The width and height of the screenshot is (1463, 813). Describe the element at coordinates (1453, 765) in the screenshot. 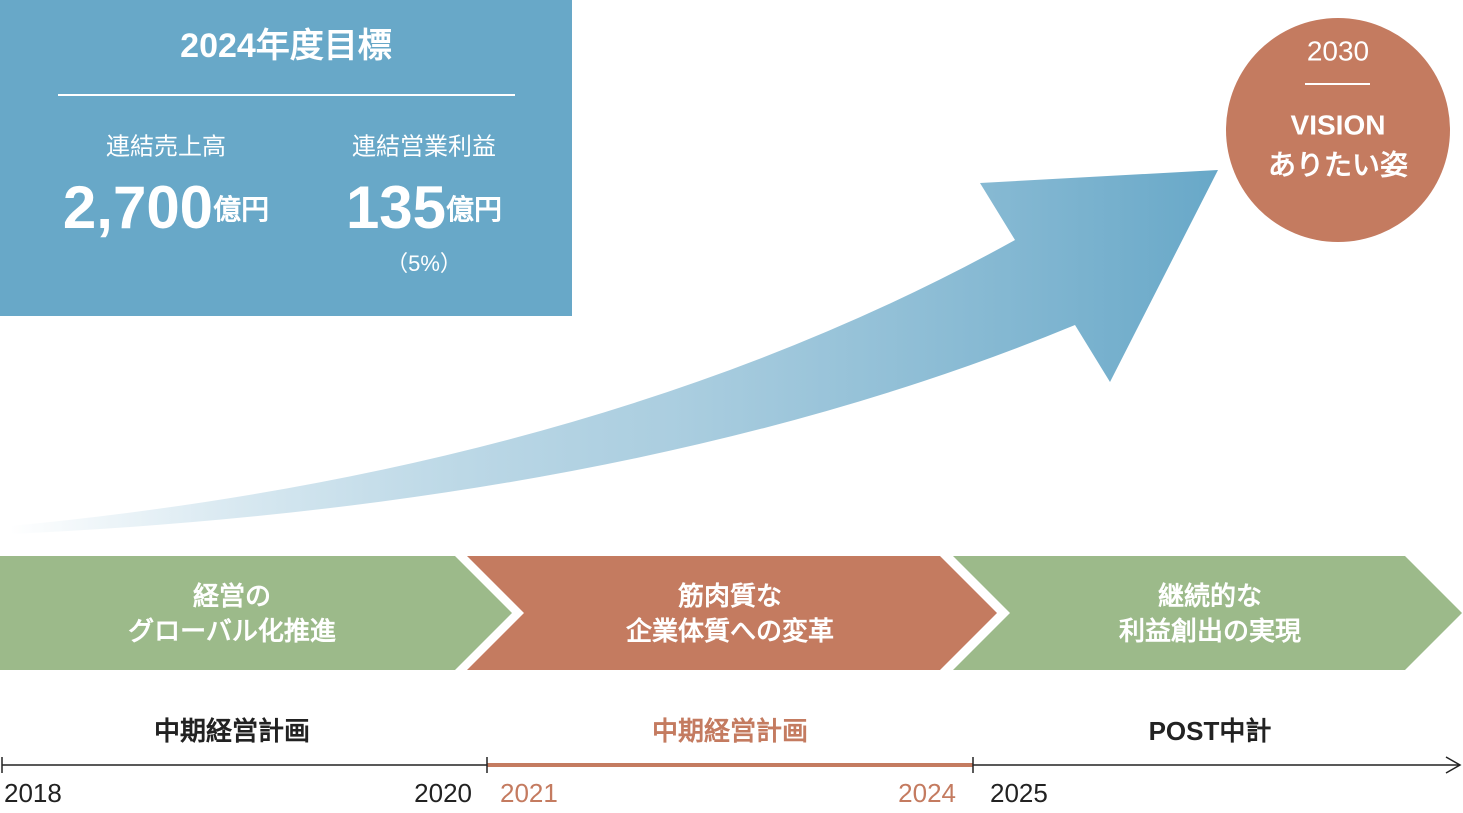

I see `timeline-arrowhead` at that location.